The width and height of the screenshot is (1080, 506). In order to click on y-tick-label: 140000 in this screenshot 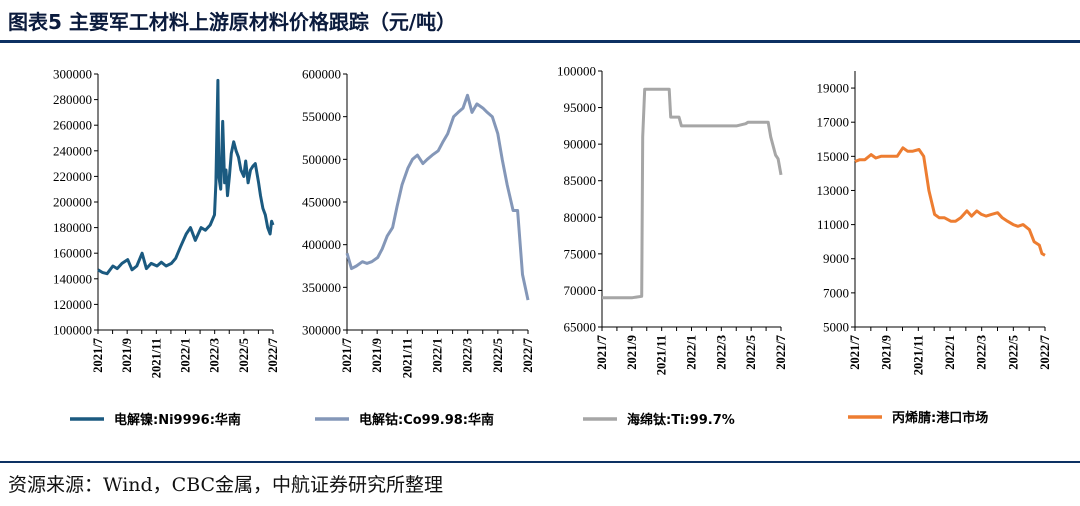, I will do `click(72, 278)`.